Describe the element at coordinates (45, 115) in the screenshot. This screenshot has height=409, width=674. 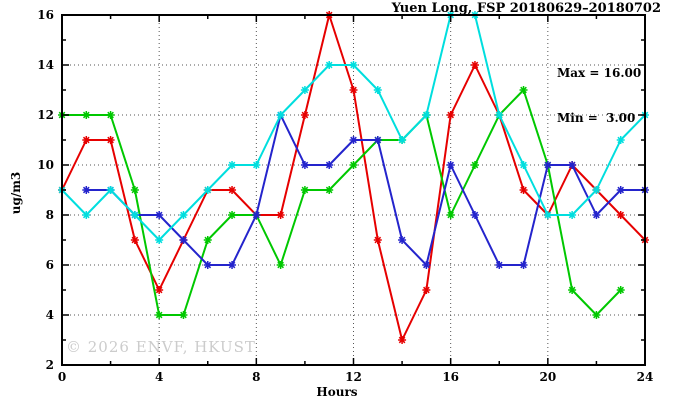
I see `y-tick-label: 12` at that location.